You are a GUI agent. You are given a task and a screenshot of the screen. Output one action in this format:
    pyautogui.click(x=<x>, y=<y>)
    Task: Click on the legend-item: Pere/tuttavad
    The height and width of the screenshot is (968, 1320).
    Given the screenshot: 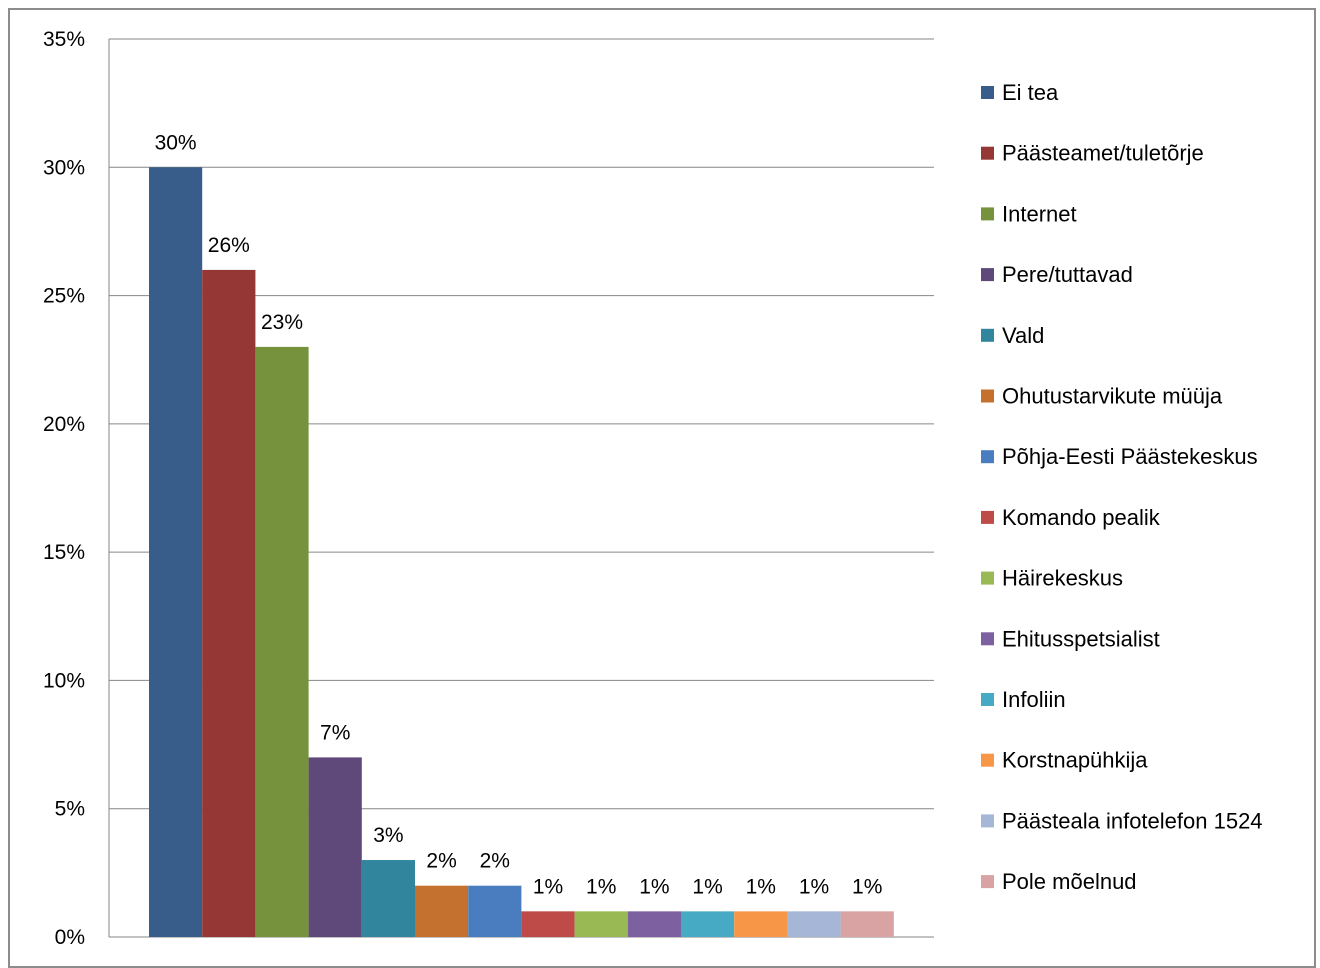 What is the action you would take?
    pyautogui.click(x=1057, y=274)
    